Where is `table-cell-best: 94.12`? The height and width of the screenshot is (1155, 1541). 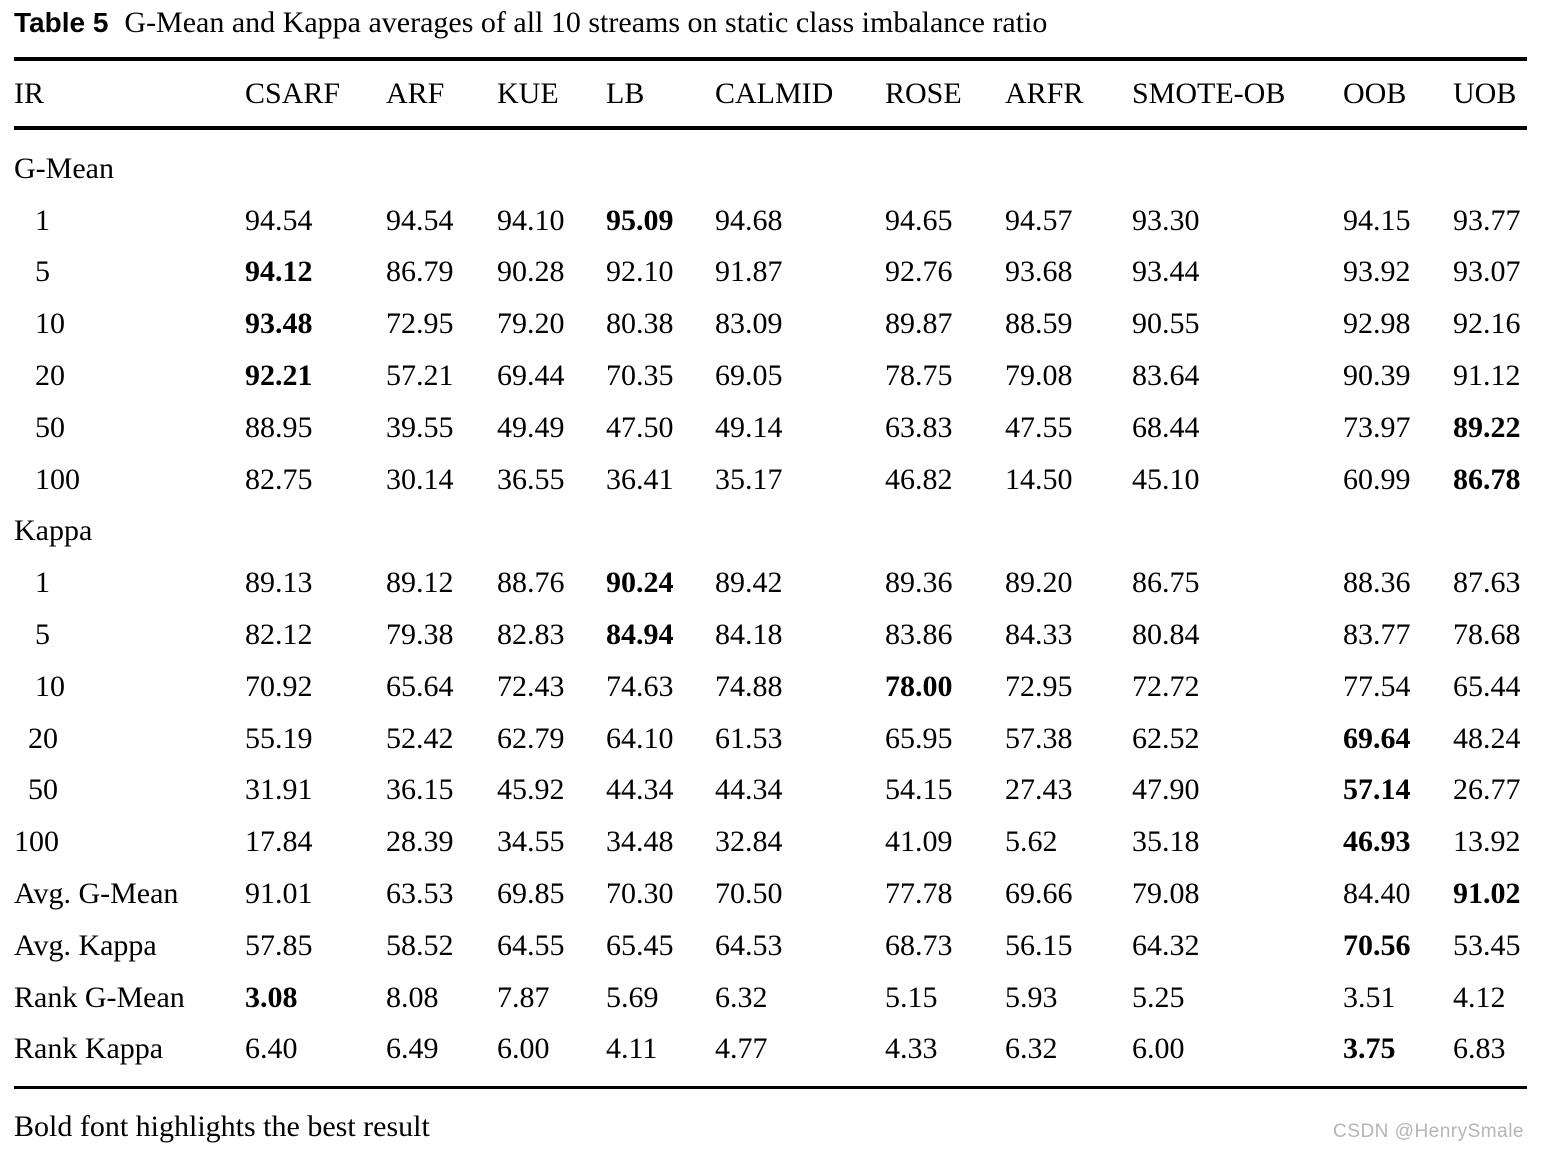
table-cell-best: 94.12 is located at coordinates (279, 272).